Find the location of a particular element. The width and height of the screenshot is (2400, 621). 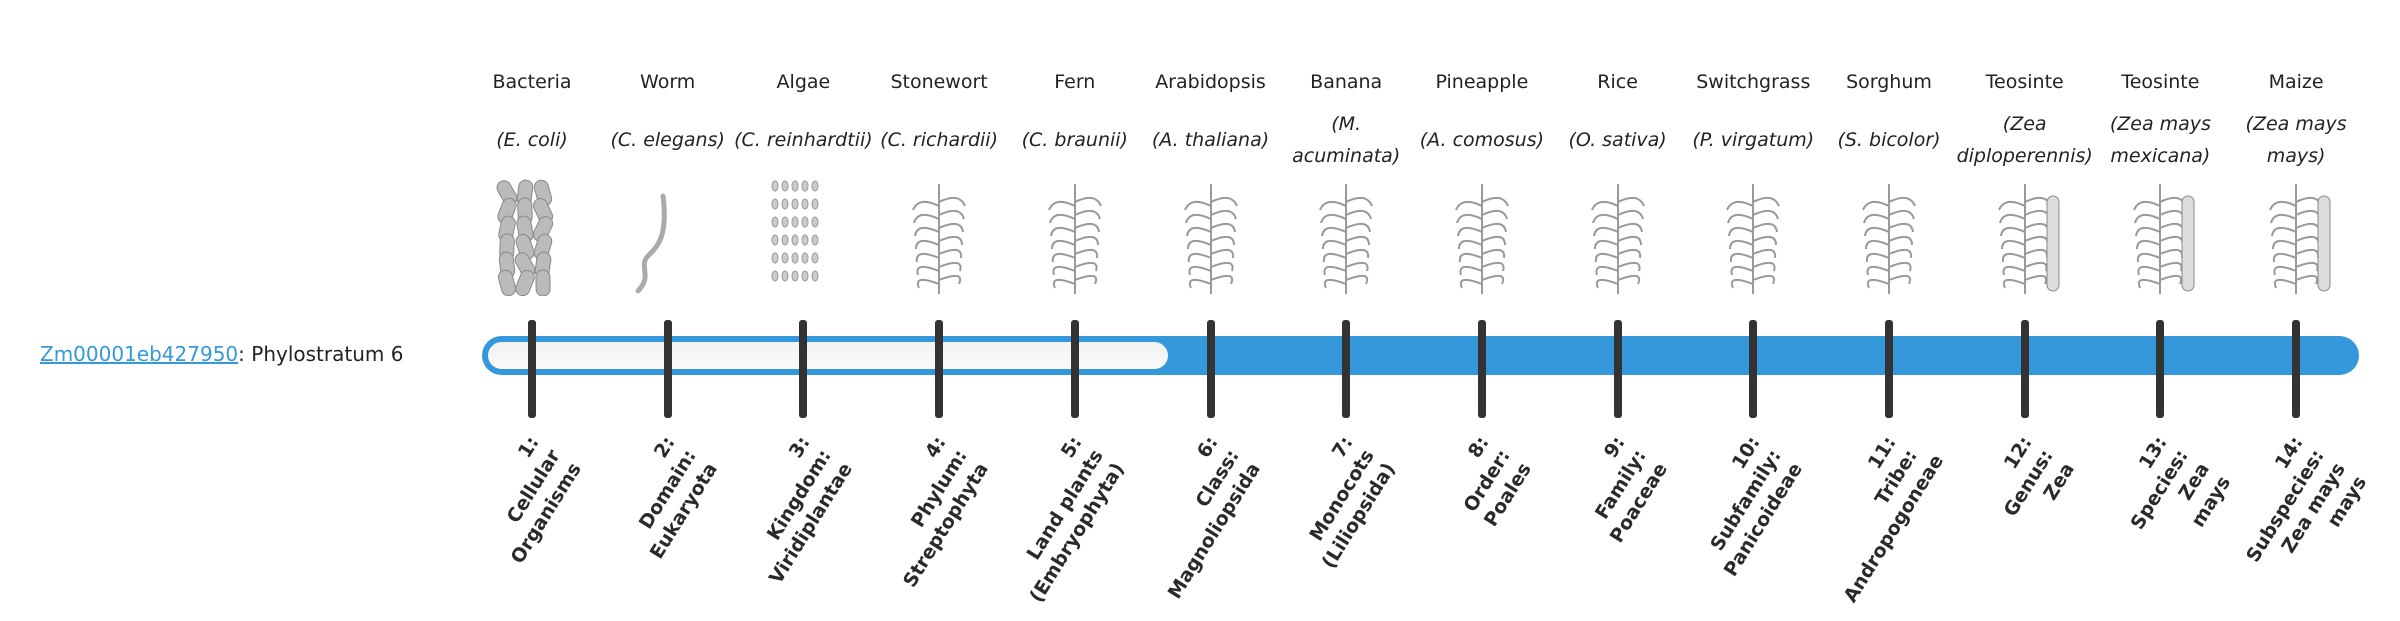

organism-species-name: (C. elegans) is located at coordinates (668, 140).